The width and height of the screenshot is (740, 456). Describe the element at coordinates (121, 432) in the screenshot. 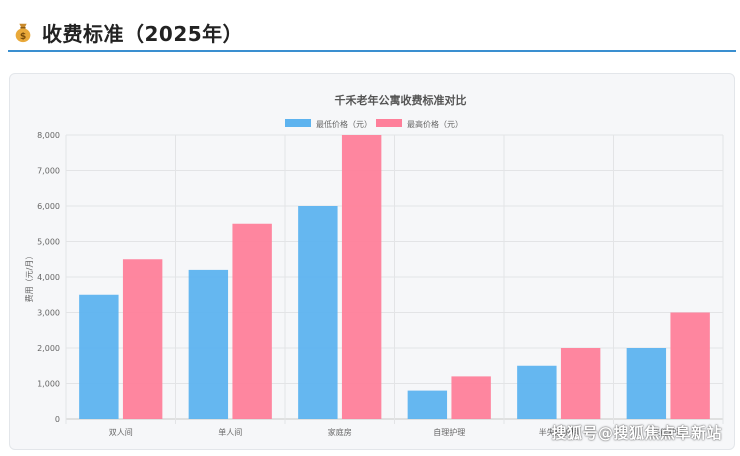

I see `x-tick-label: 双人间` at that location.